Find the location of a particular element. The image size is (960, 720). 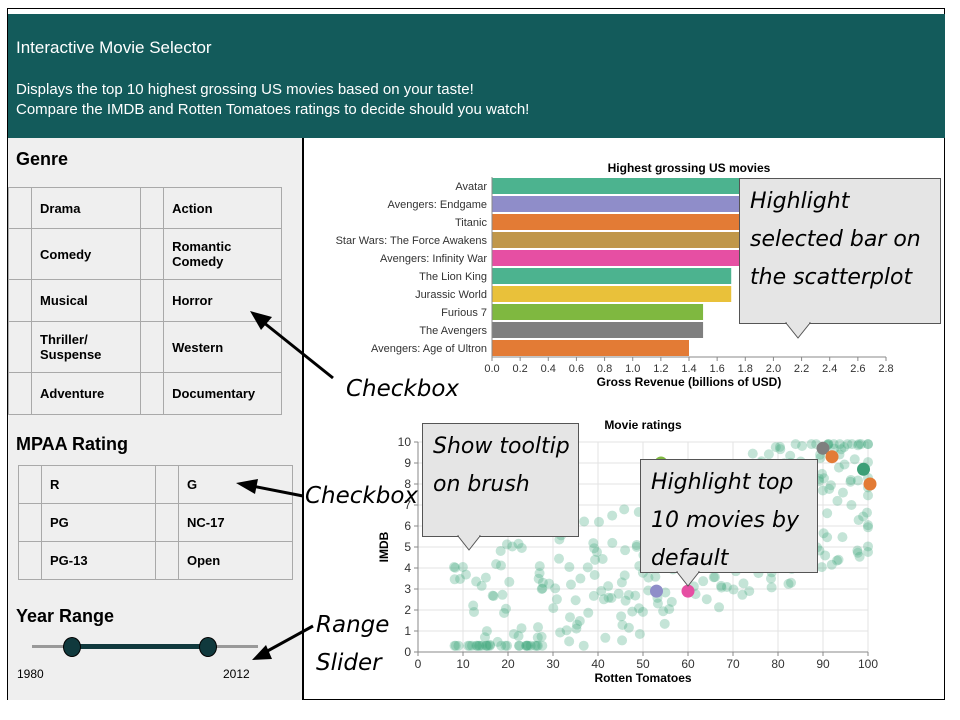

y-tick-label: 7 is located at coordinates (407, 505).